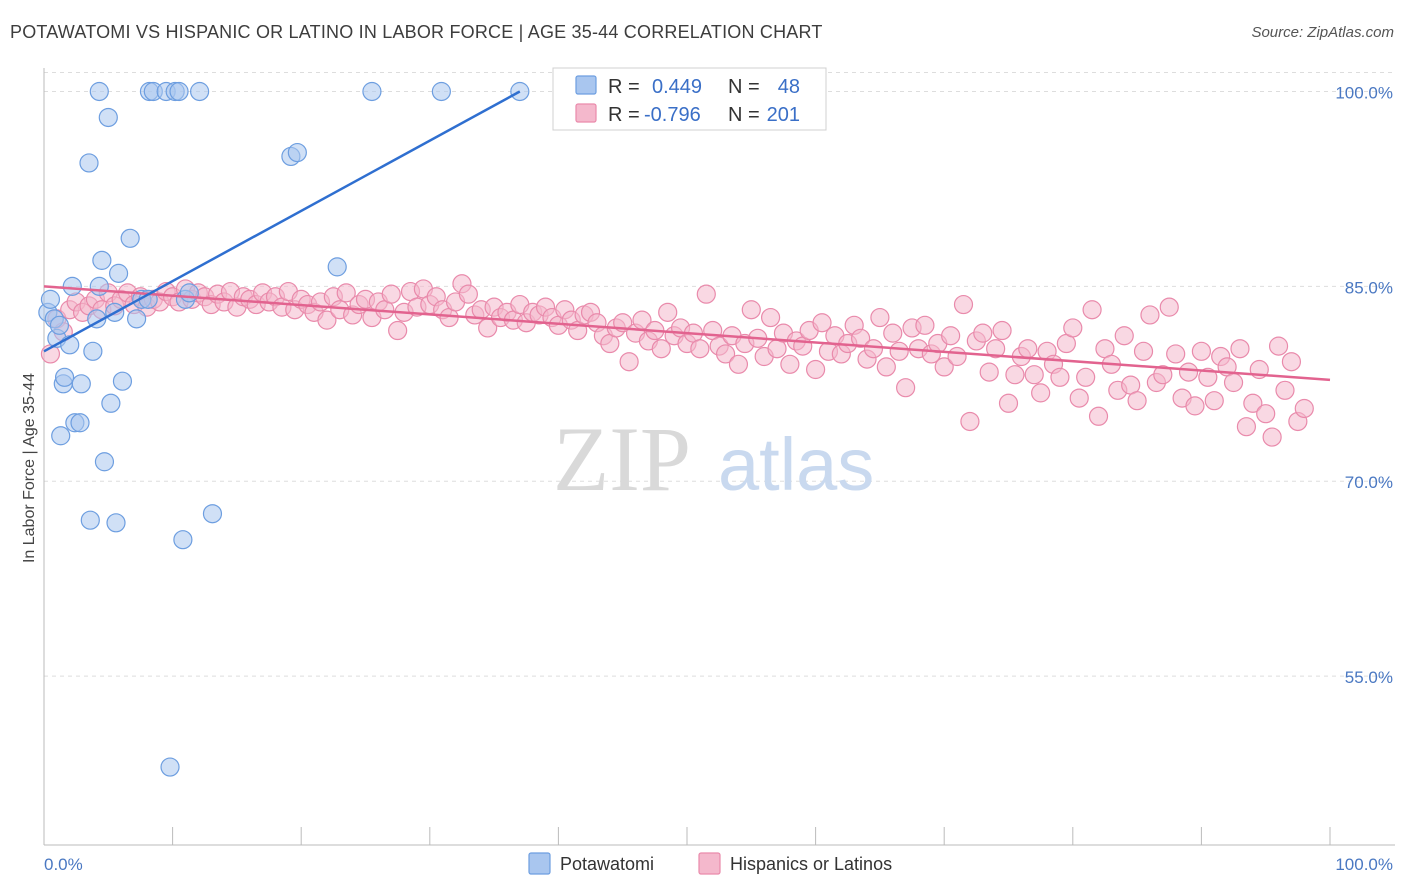  Describe the element at coordinates (63, 864) in the screenshot. I see `x-tick-label-min: 0.0%` at that location.